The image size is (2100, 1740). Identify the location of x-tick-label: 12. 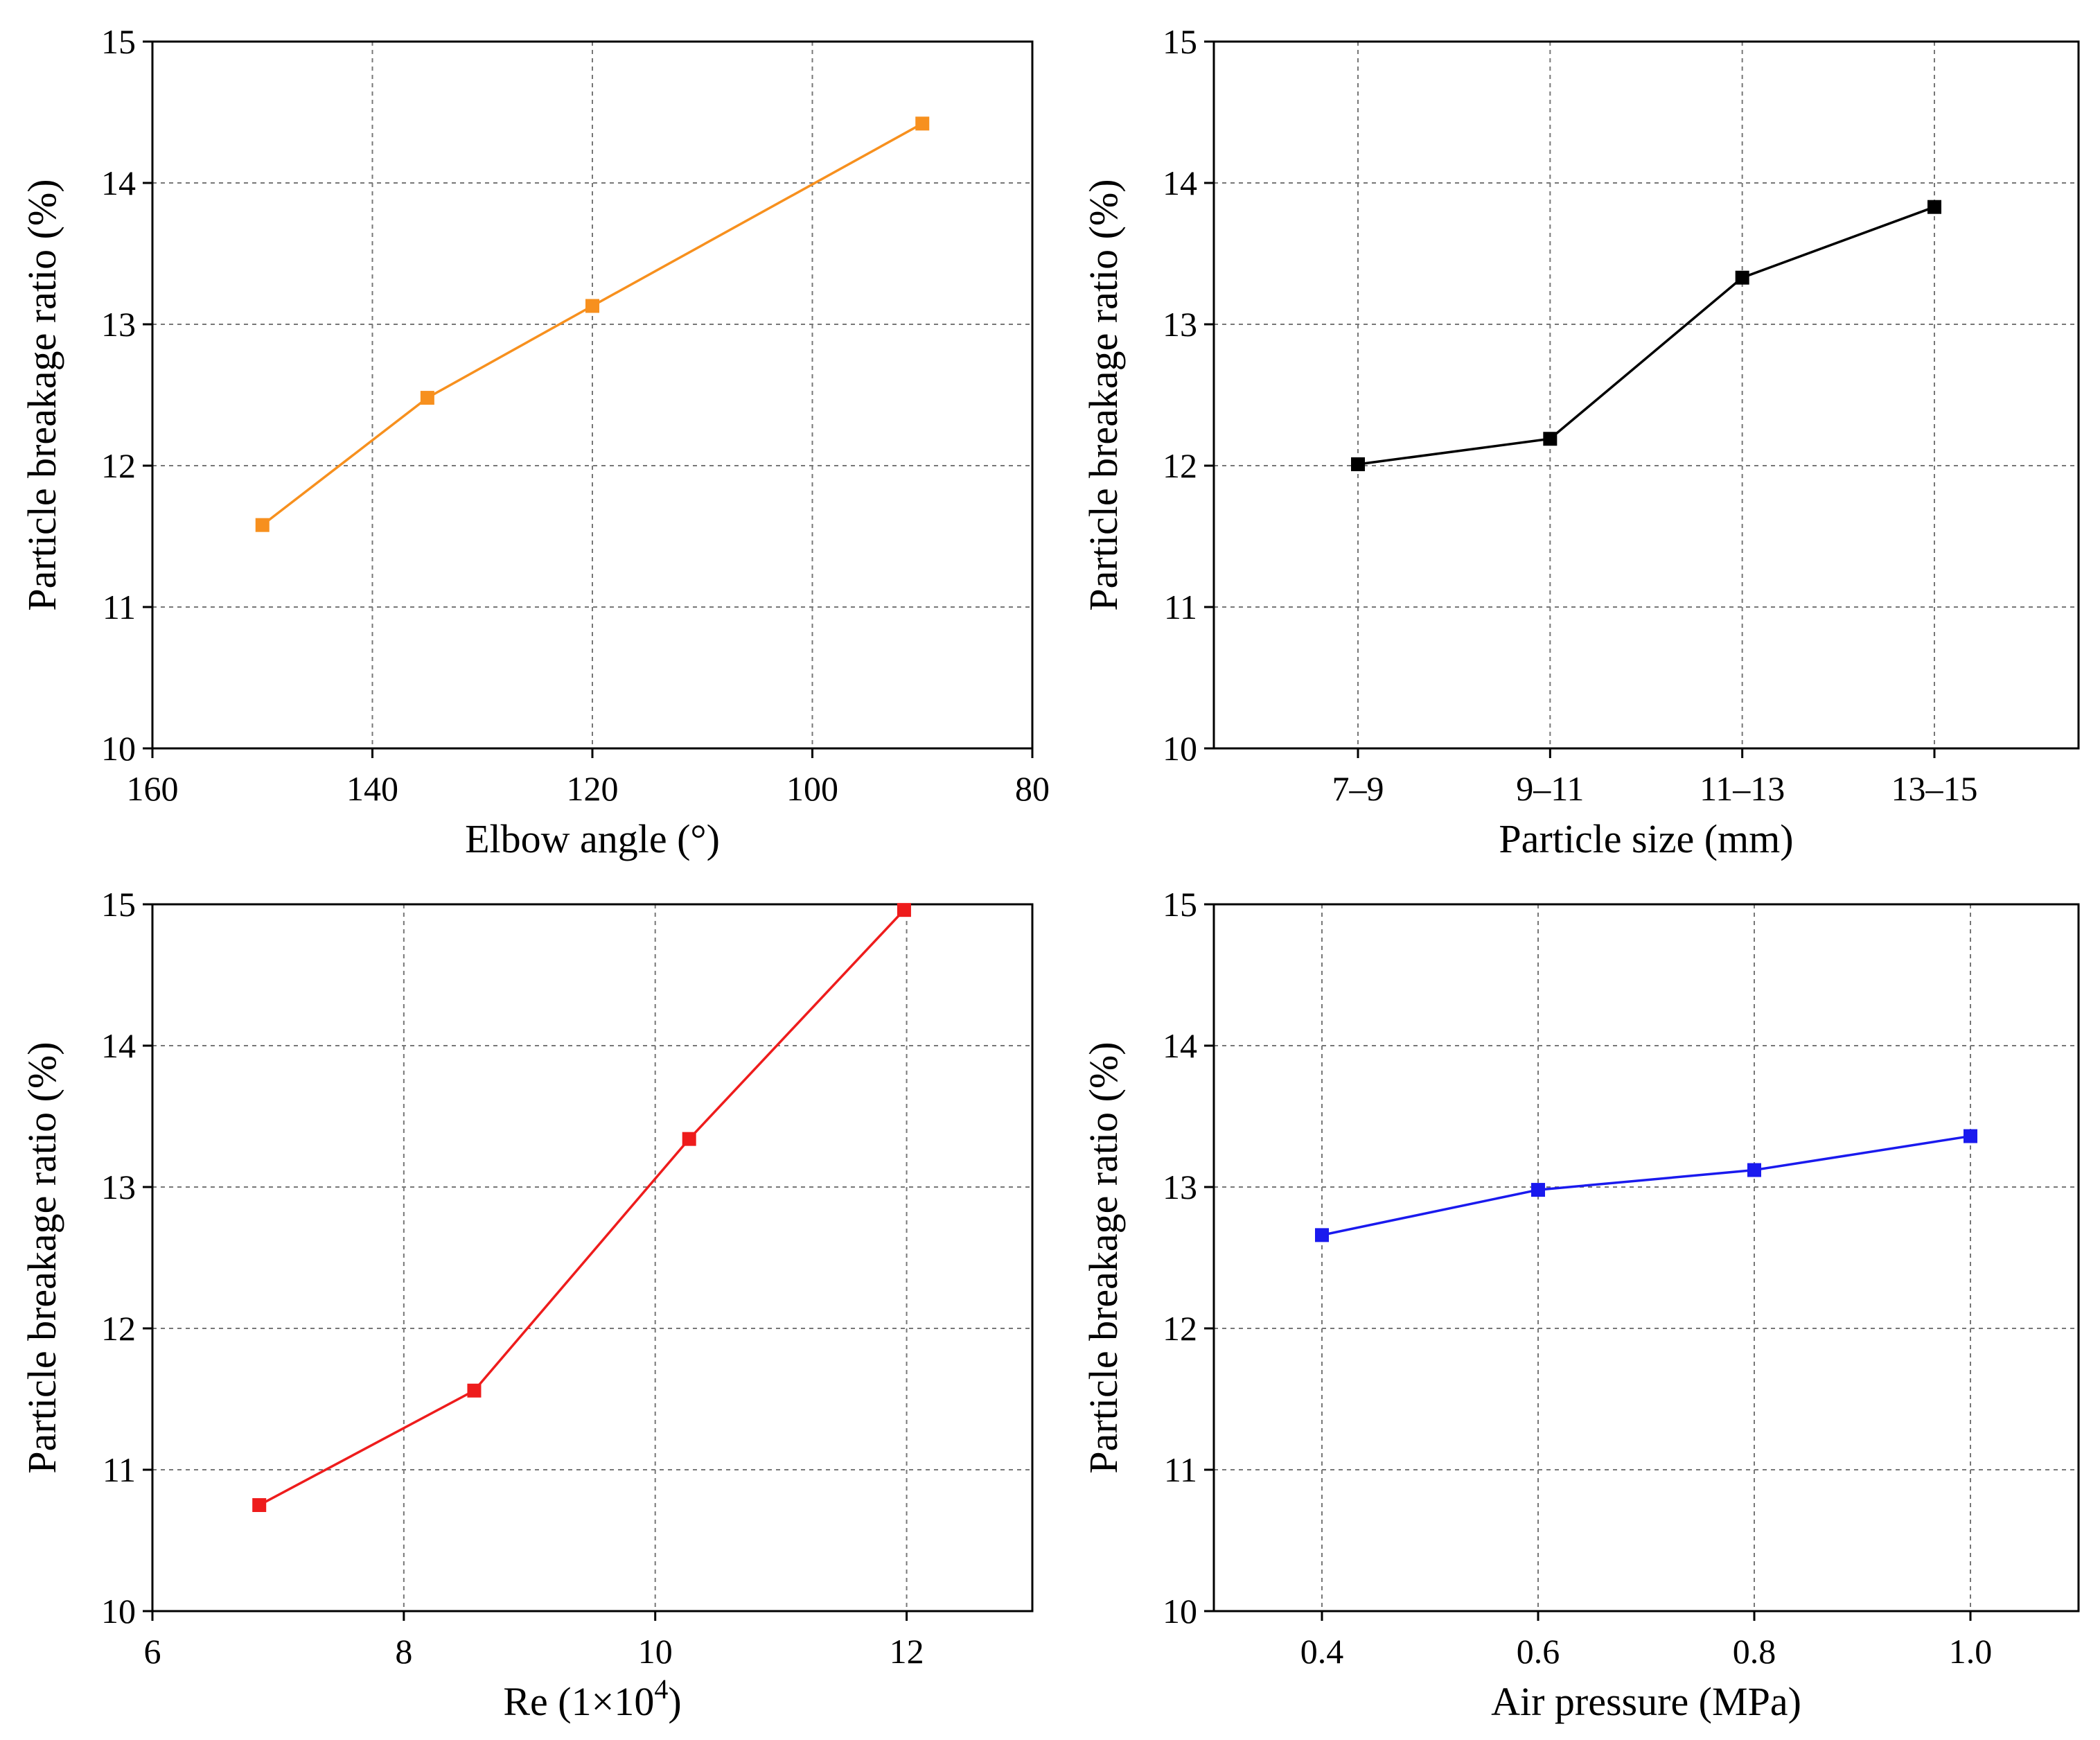
(907, 1651).